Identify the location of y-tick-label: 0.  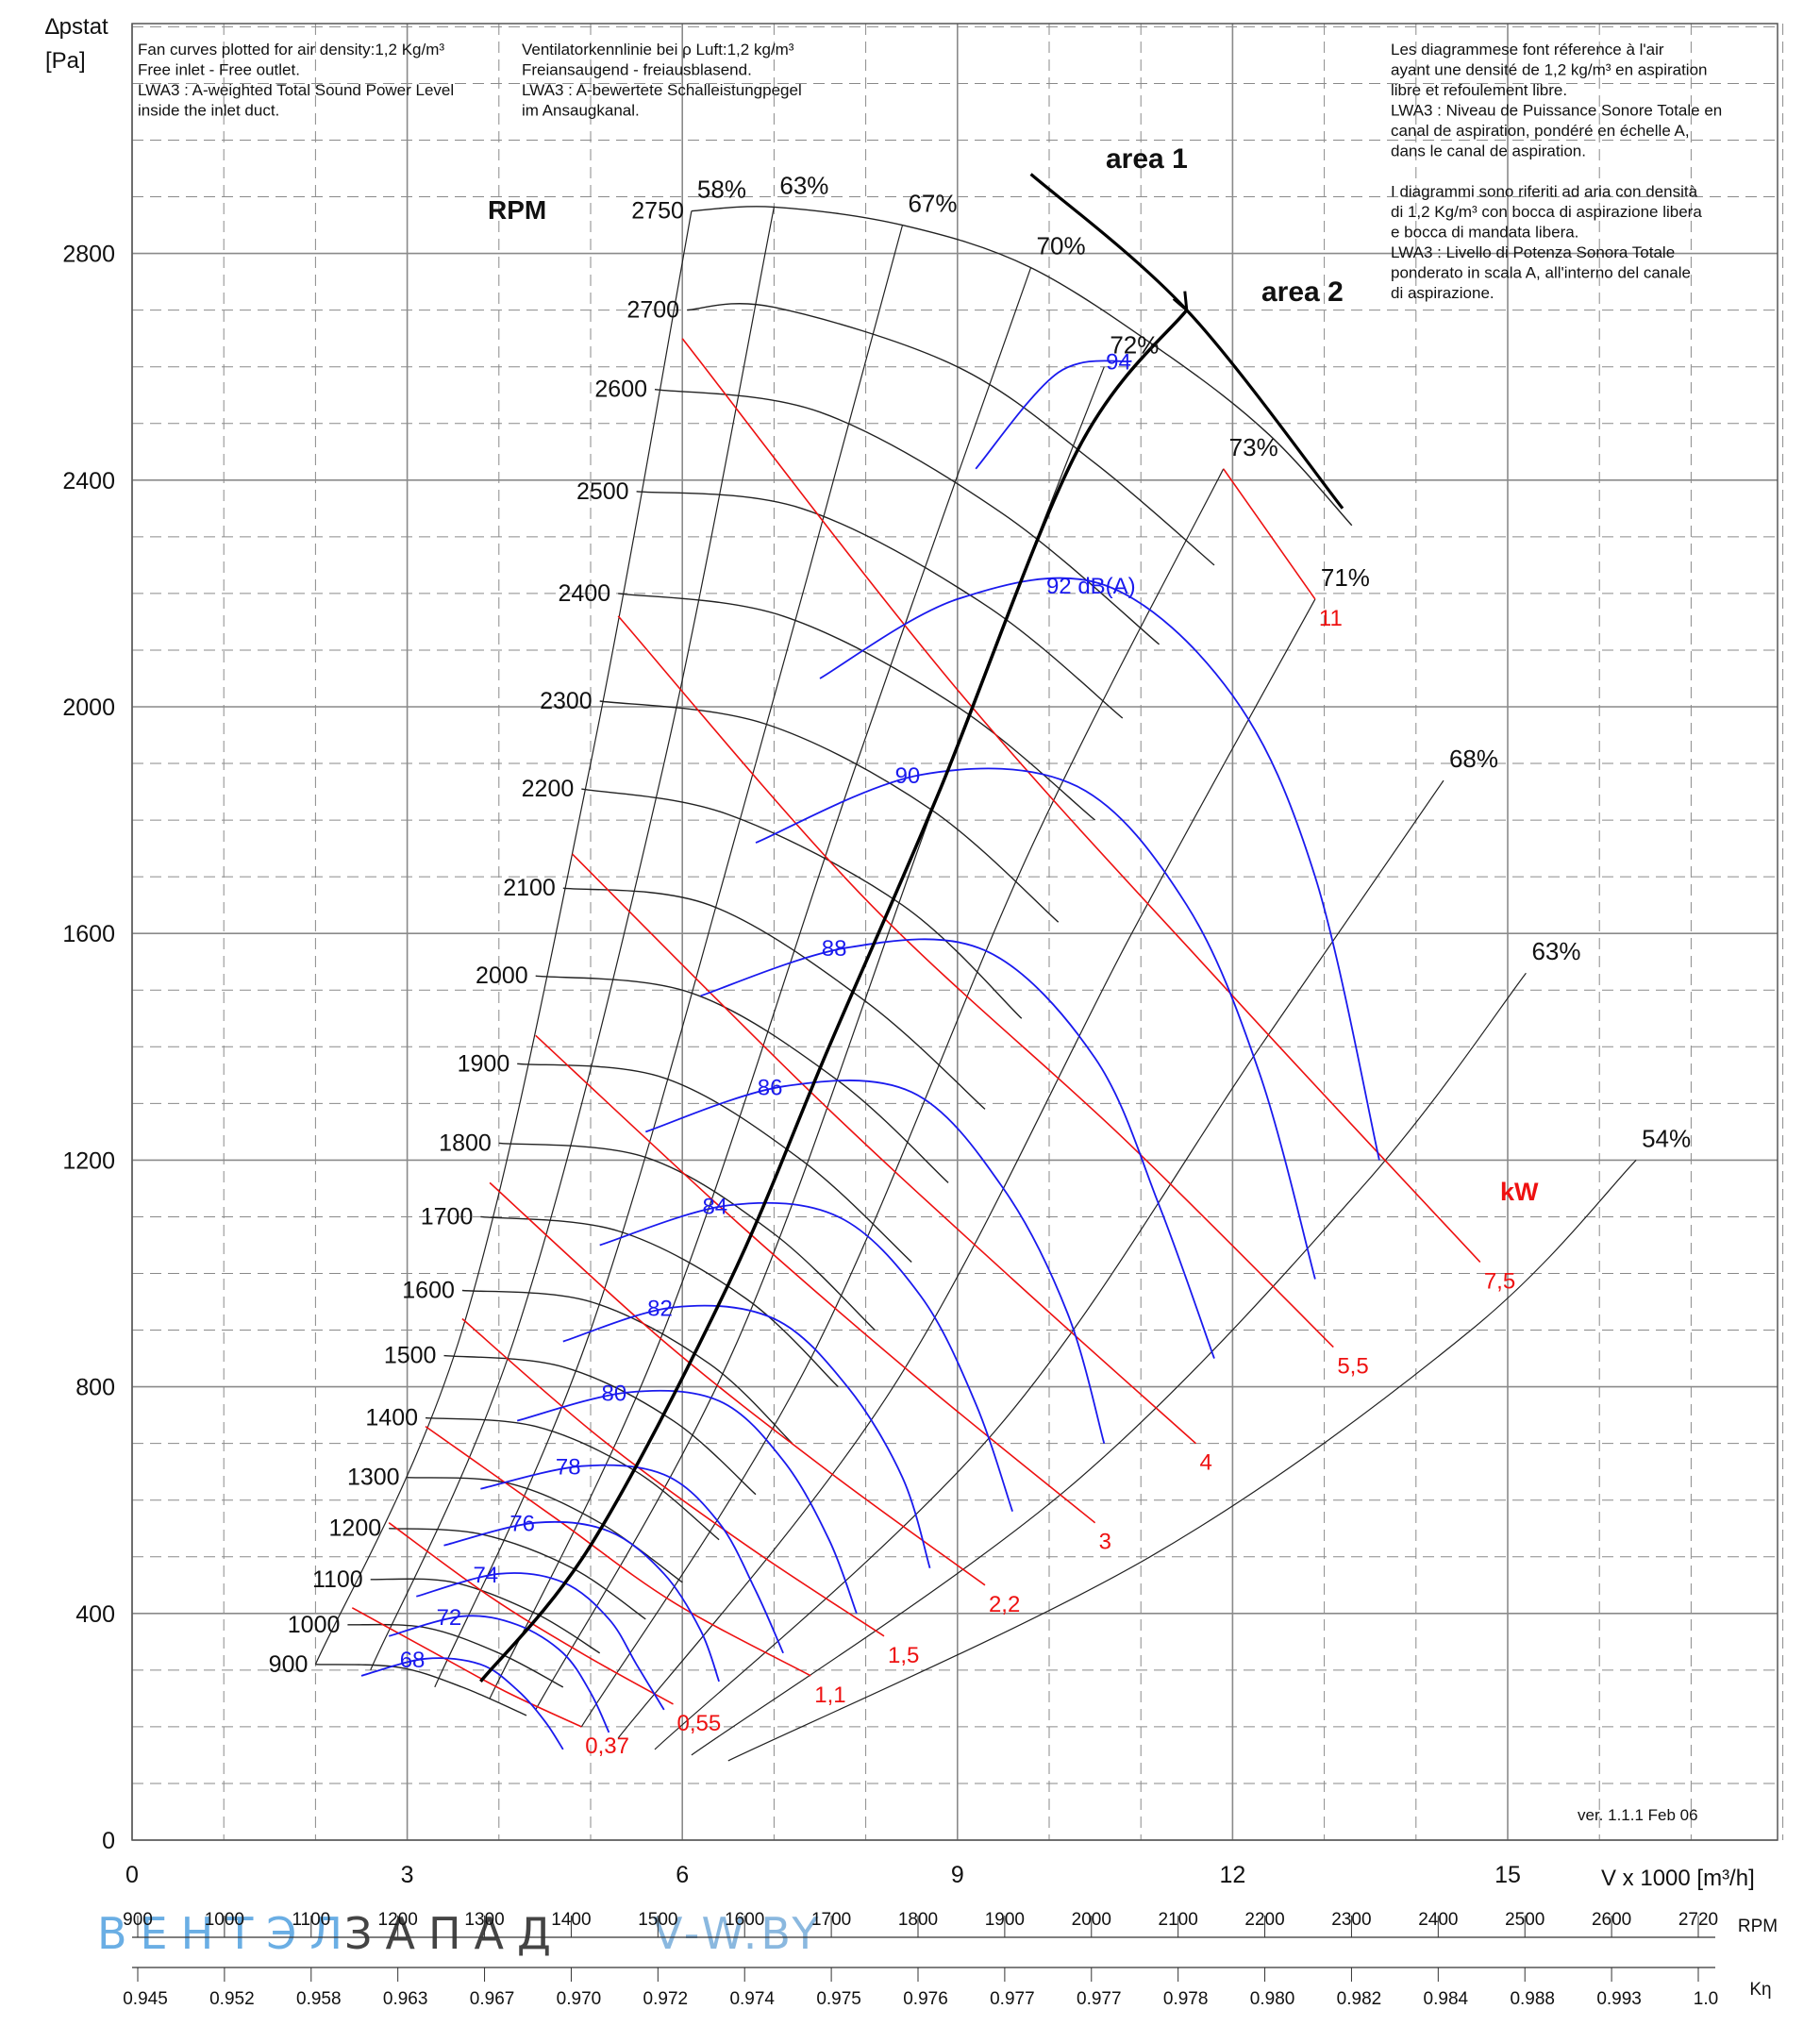
(108, 1841).